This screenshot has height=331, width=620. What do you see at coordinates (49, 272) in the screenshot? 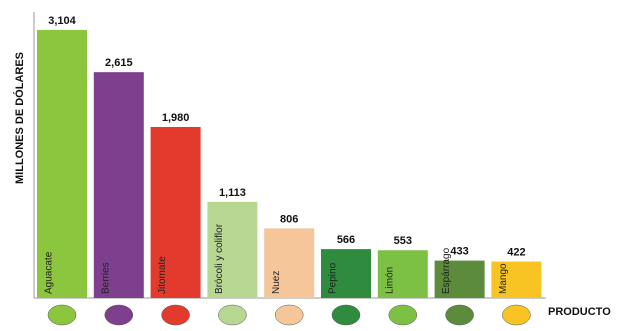
I see `category-label: Aguacate` at bounding box center [49, 272].